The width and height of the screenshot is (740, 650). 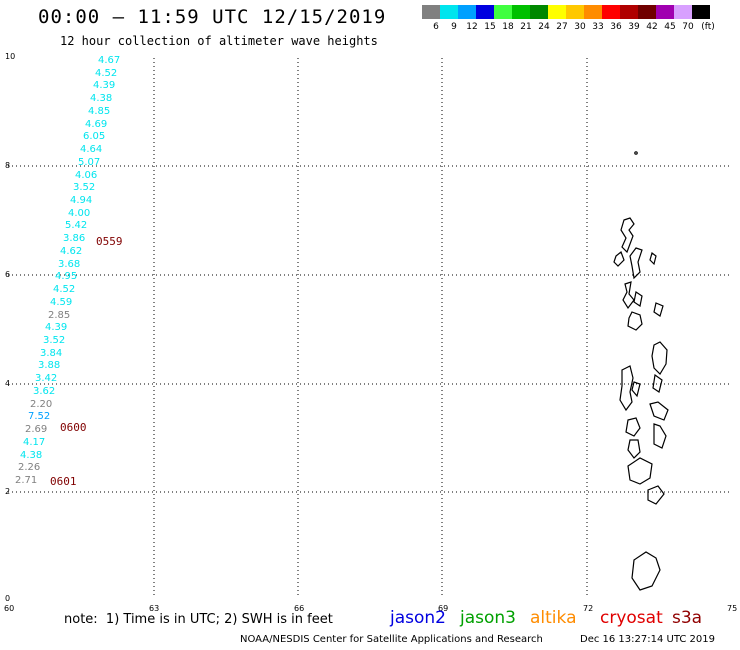 What do you see at coordinates (418, 618) in the screenshot?
I see `satellite-jason2-label: jason2` at bounding box center [418, 618].